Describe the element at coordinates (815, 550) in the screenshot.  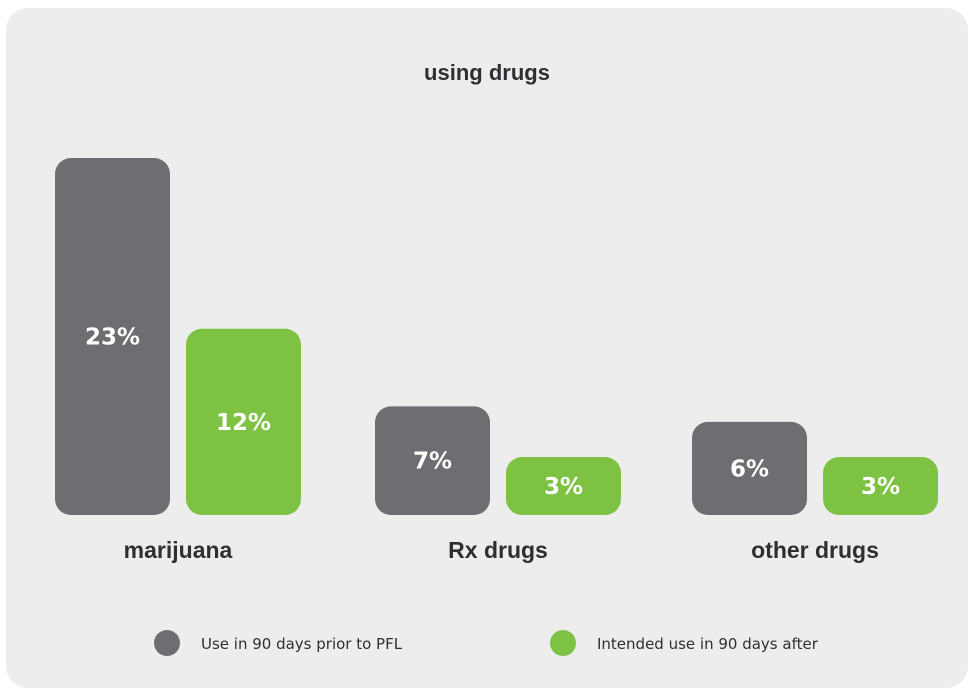
I see `category-label: other drugs` at that location.